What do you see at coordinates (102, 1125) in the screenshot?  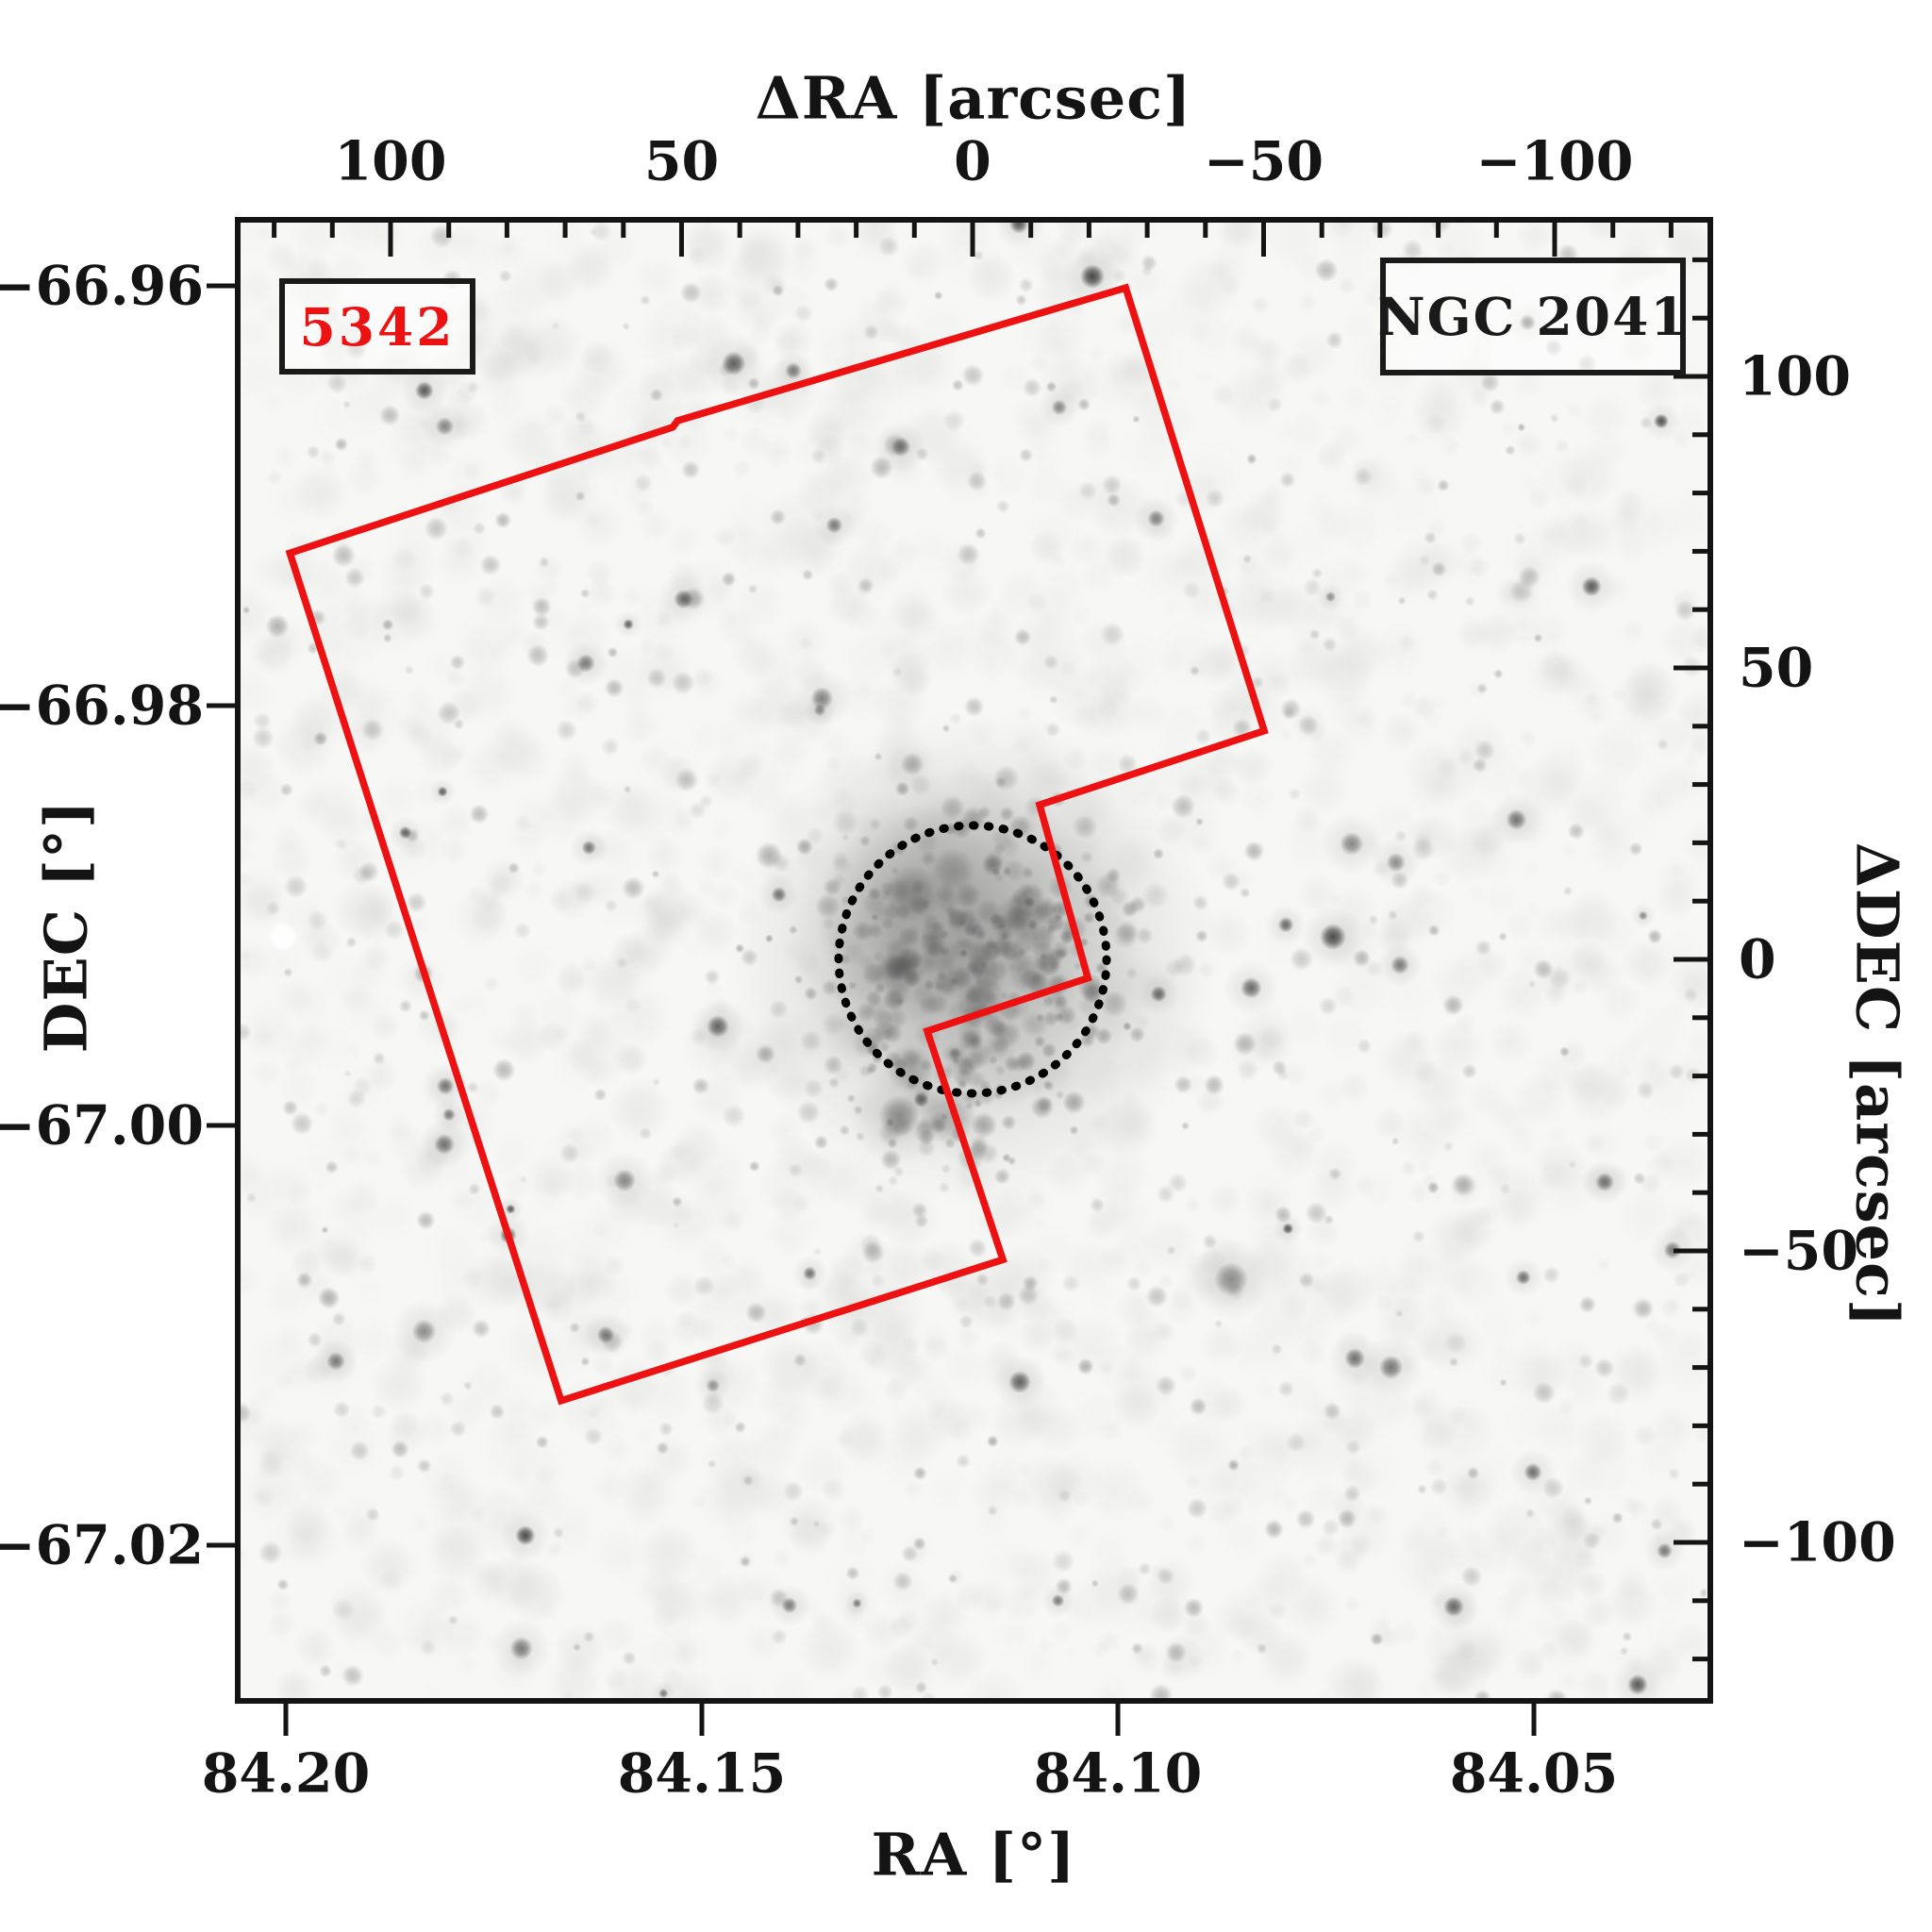 I see `left-tick-label--67: −67.00` at bounding box center [102, 1125].